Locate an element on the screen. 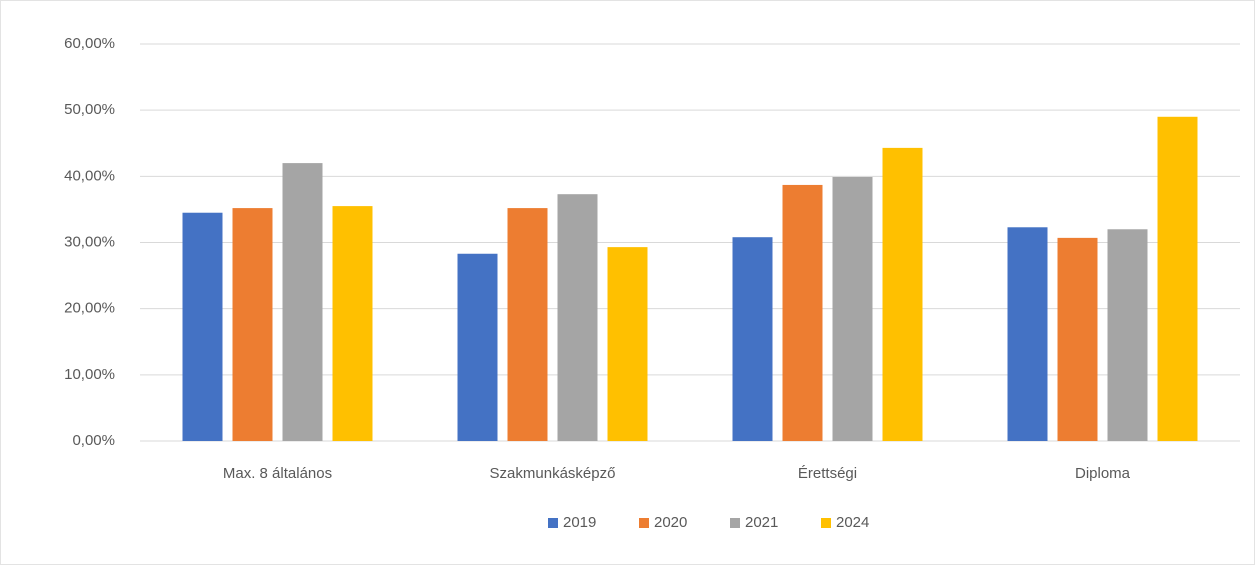  y-tick-label: 50,00% is located at coordinates (89, 109).